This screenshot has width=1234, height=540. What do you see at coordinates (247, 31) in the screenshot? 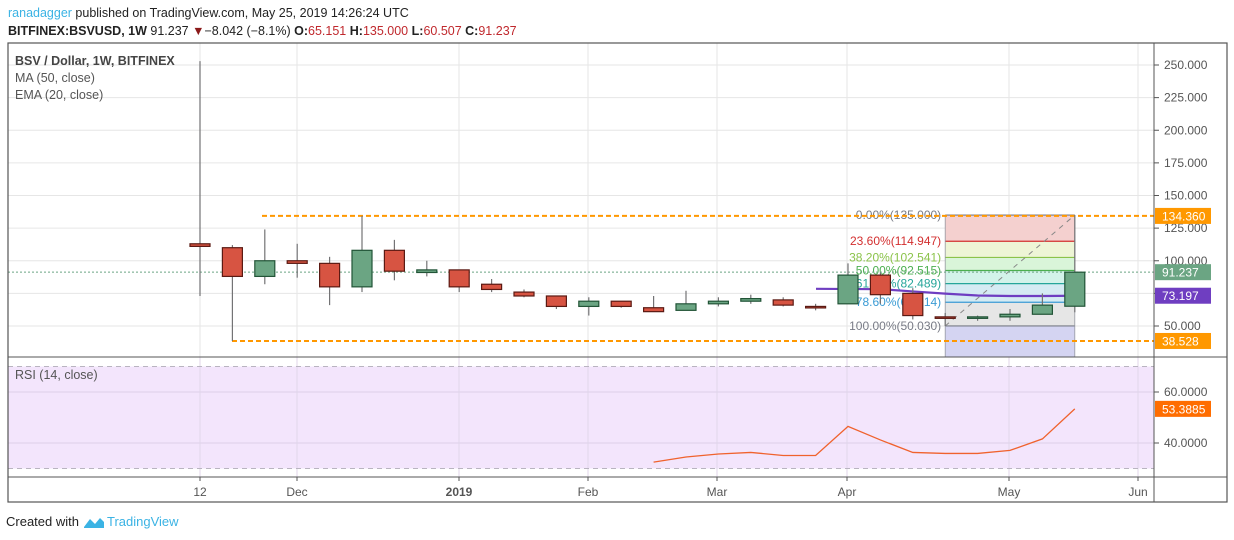
I see `price-change: −8.042 (−8.1%)` at bounding box center [247, 31].